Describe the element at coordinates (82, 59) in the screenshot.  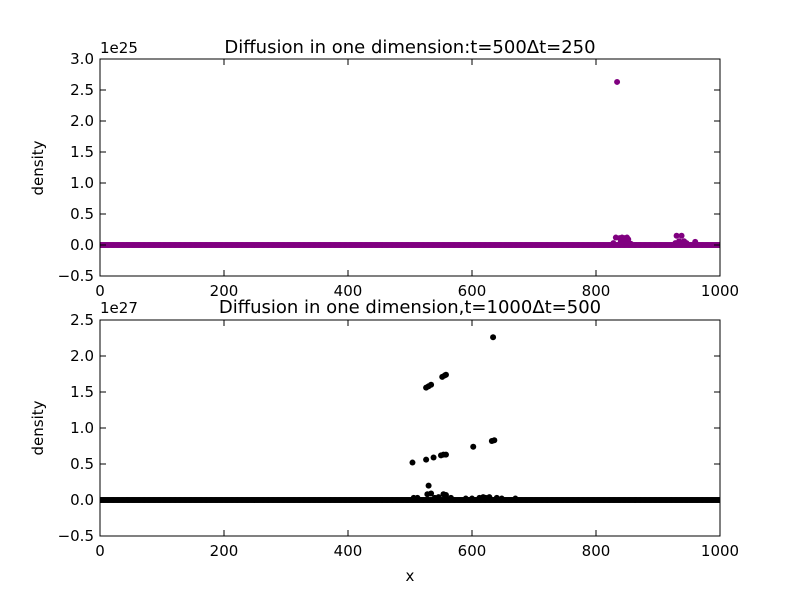
I see `y-tick-label: 3.0` at that location.